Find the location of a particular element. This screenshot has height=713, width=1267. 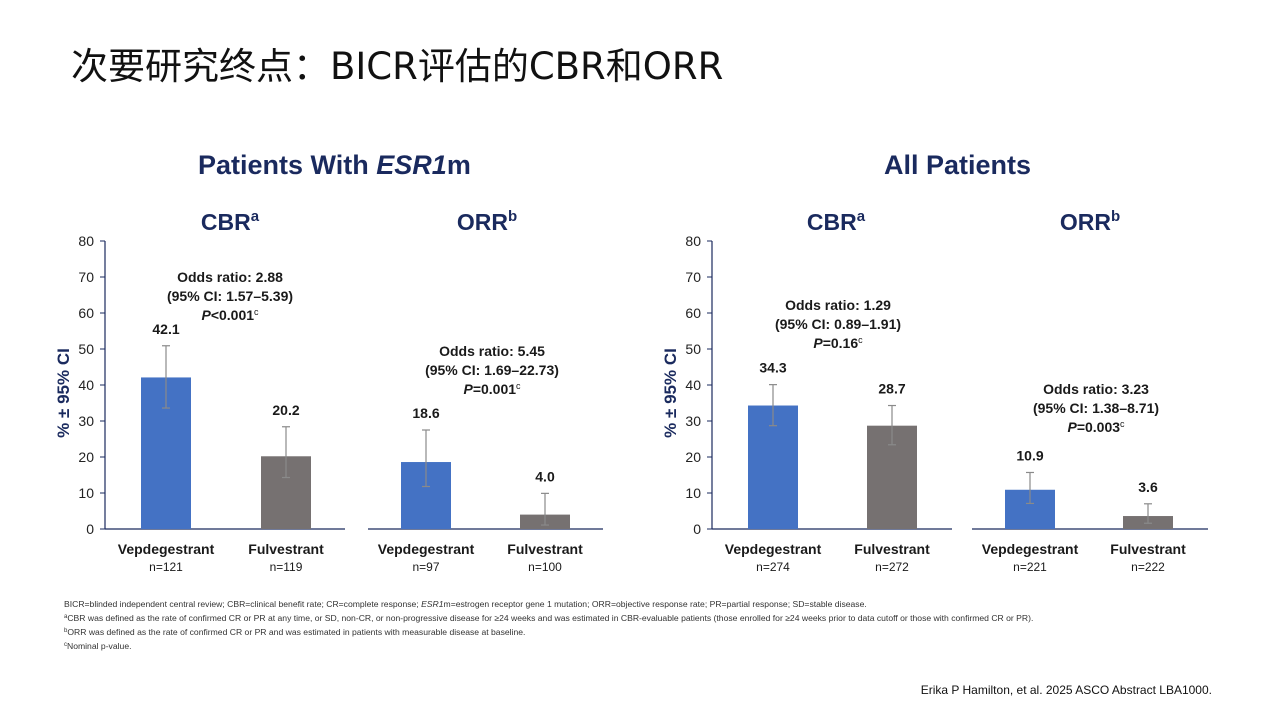

chart3-p-value-number: =0.16 is located at coordinates (841, 343).